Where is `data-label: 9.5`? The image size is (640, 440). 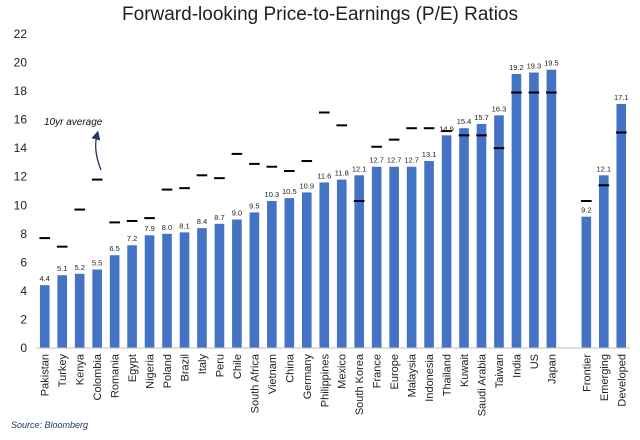 data-label: 9.5 is located at coordinates (254, 205).